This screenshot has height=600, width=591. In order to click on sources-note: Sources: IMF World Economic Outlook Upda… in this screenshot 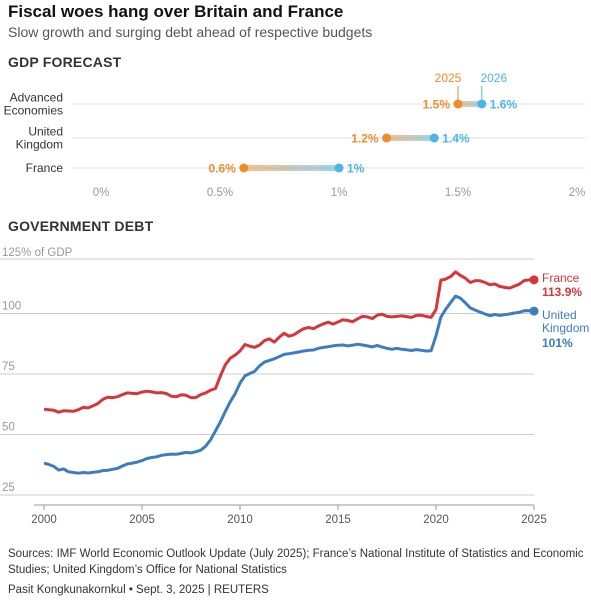, I will do `click(296, 562)`.